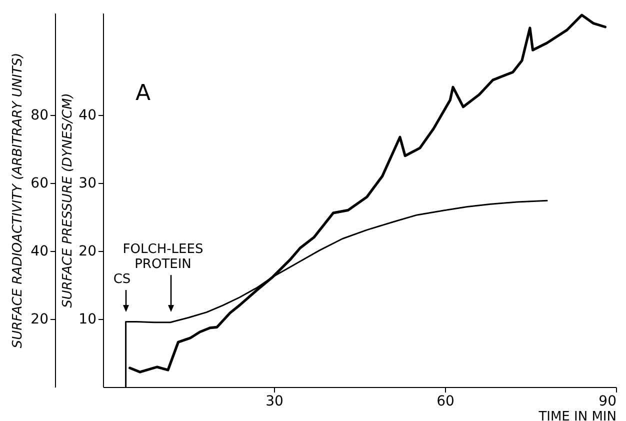  I want to click on y2-tick-label: 40, so click(87, 116).